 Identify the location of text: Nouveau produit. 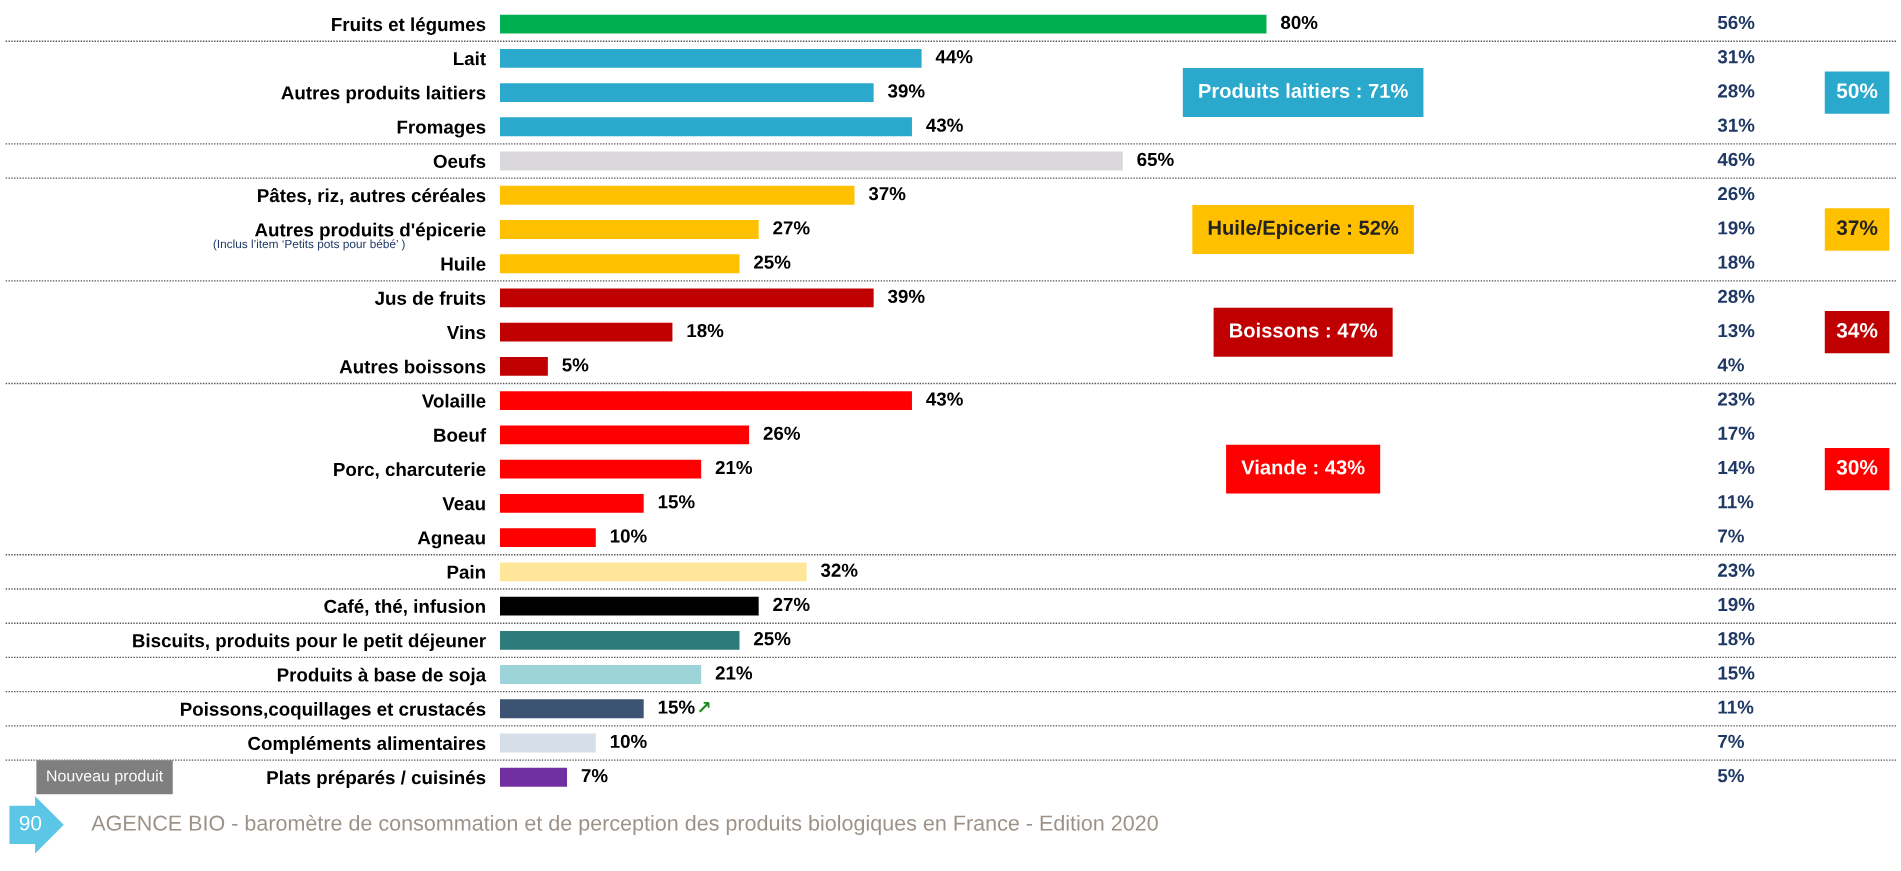
(105, 777).